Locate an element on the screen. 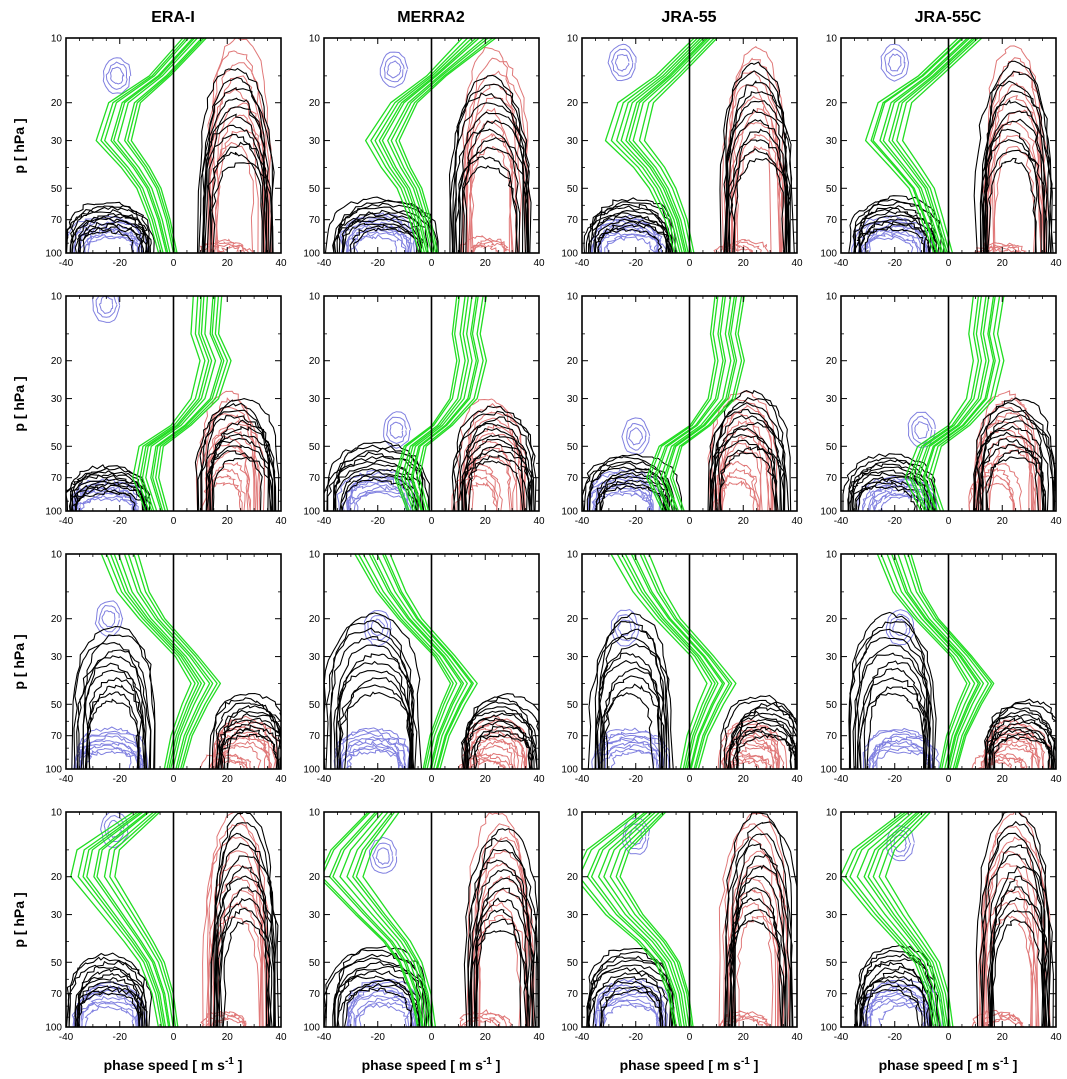 Image resolution: width=1067 pixels, height=1079 pixels. column-title-1: ERA-I is located at coordinates (173, 17).